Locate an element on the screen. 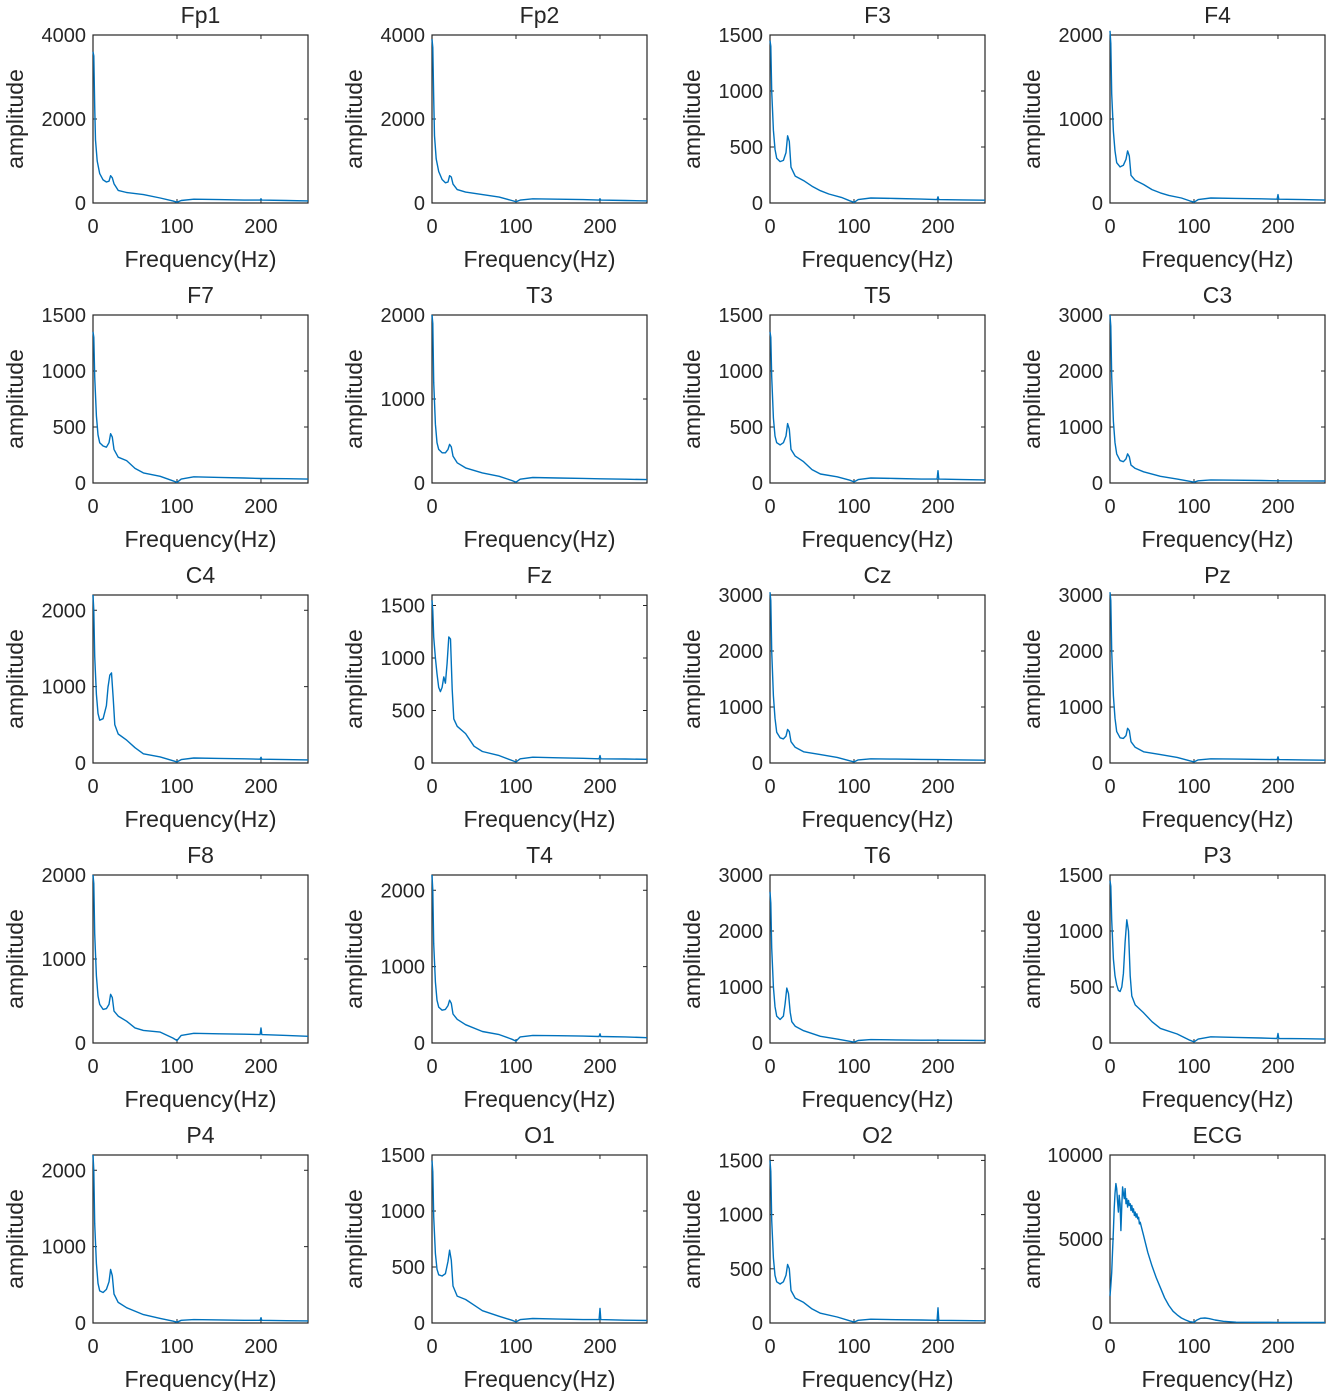 The image size is (1326, 1391). panel-title: T4 is located at coordinates (539, 855).